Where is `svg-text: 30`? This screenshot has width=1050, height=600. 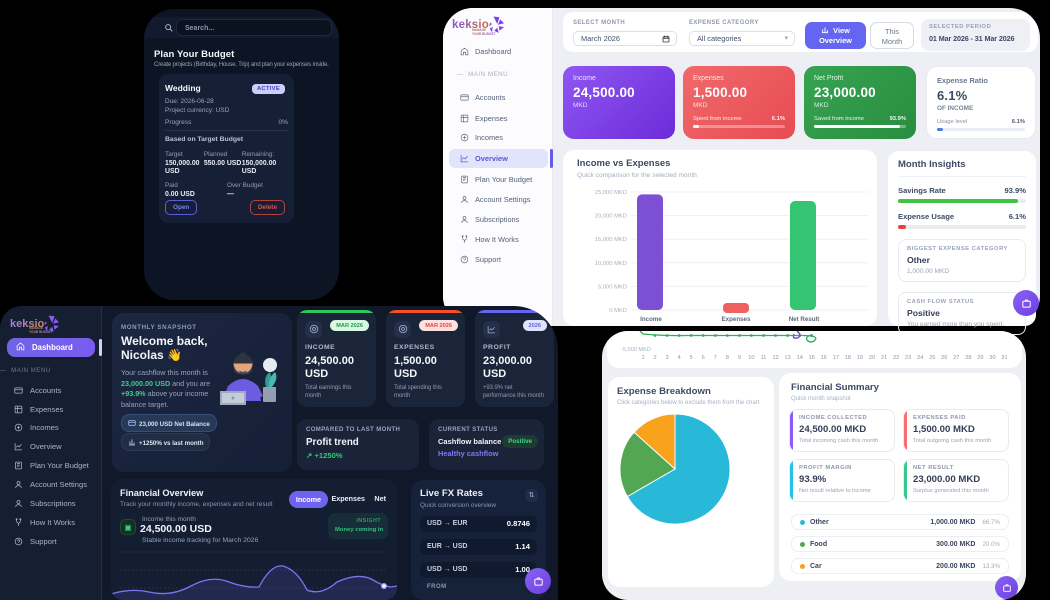 svg-text: 30 is located at coordinates (992, 358).